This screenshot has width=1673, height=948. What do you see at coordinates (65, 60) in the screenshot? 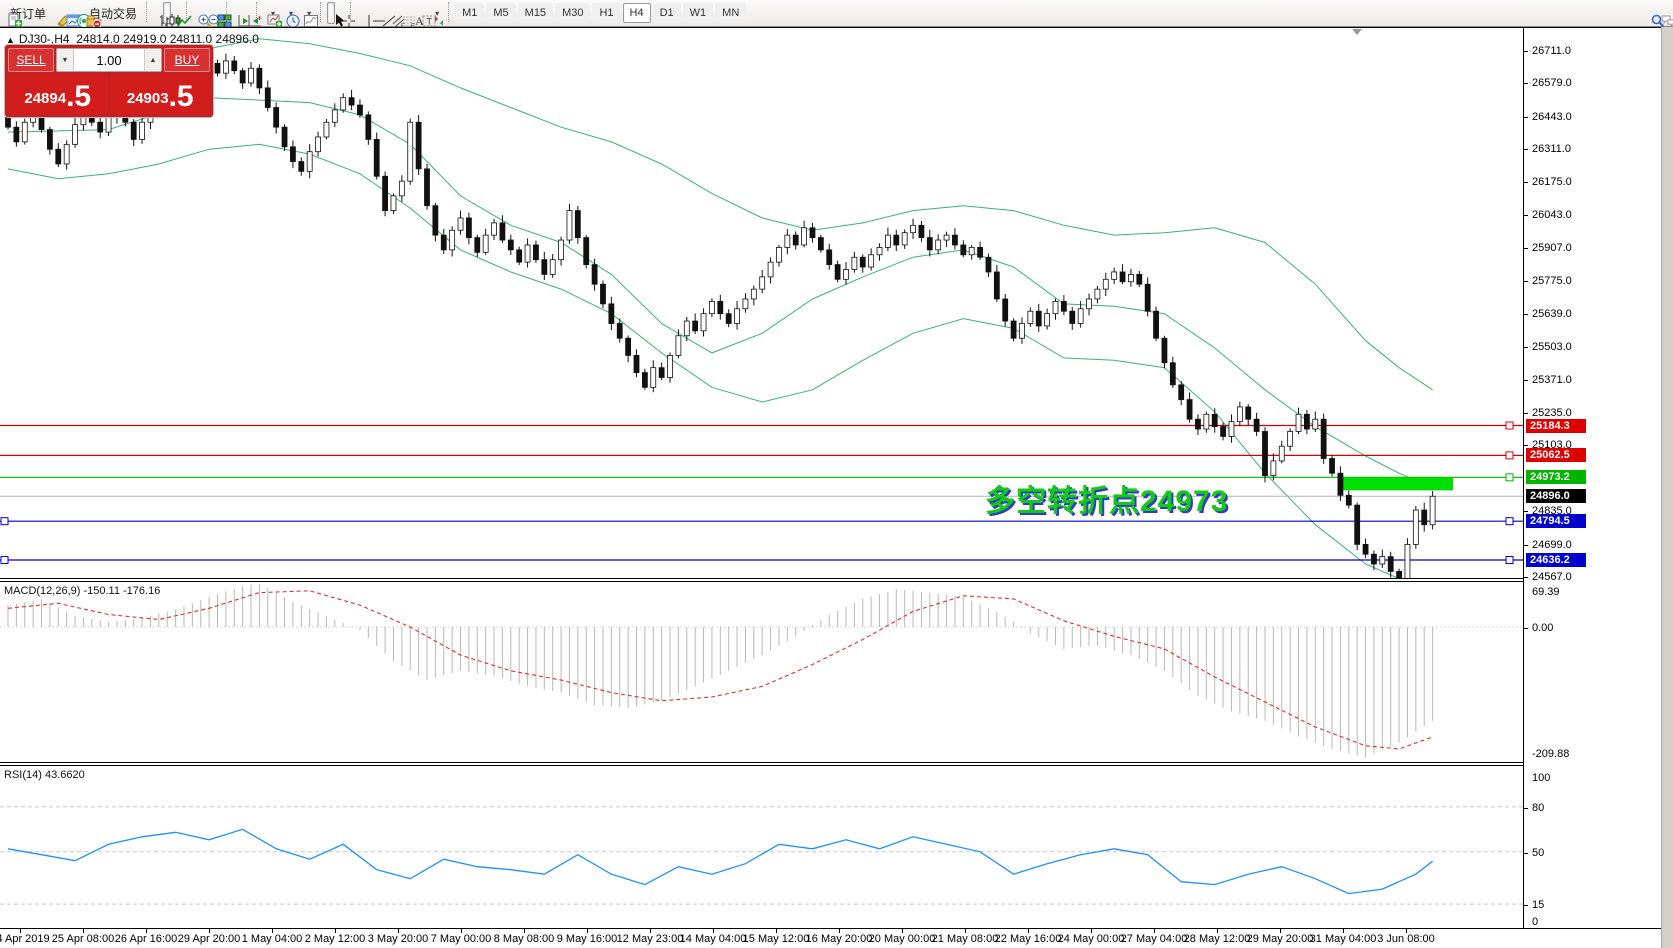
I see `volume-decrease-button: ▼` at bounding box center [65, 60].